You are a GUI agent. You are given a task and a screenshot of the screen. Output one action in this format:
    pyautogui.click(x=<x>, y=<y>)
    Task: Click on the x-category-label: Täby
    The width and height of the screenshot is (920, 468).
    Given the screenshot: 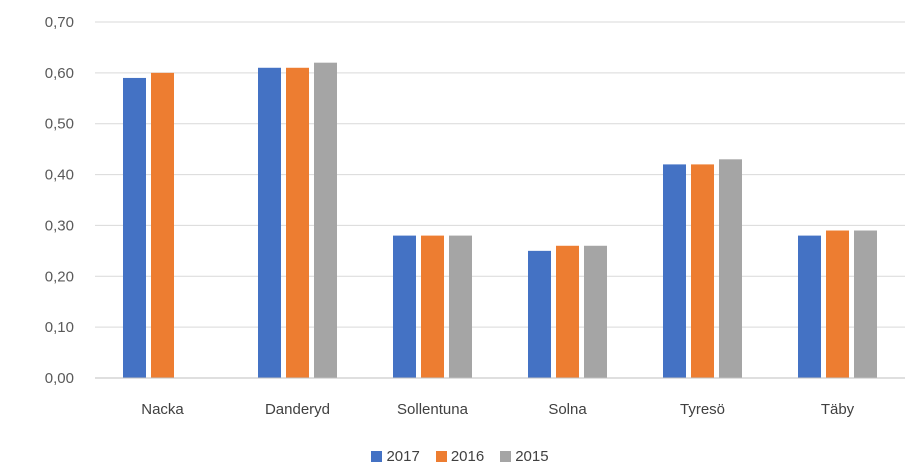 What is the action you would take?
    pyautogui.click(x=838, y=409)
    